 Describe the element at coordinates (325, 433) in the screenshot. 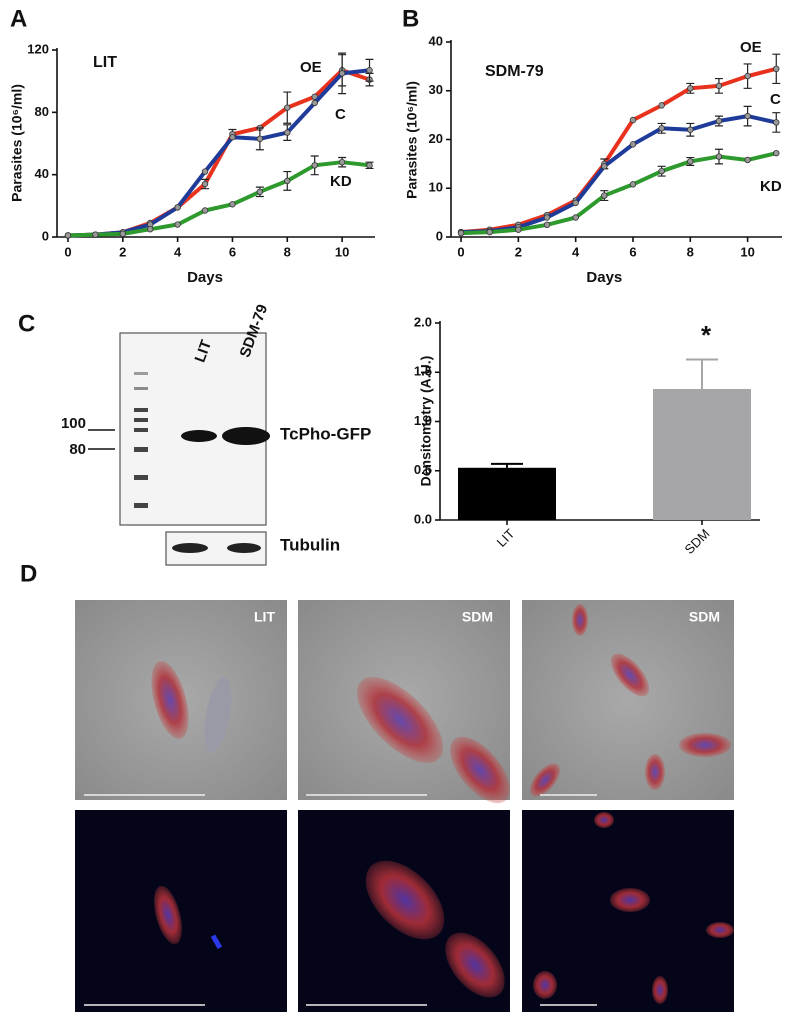

I see `band-label: TcPho-GFP` at that location.